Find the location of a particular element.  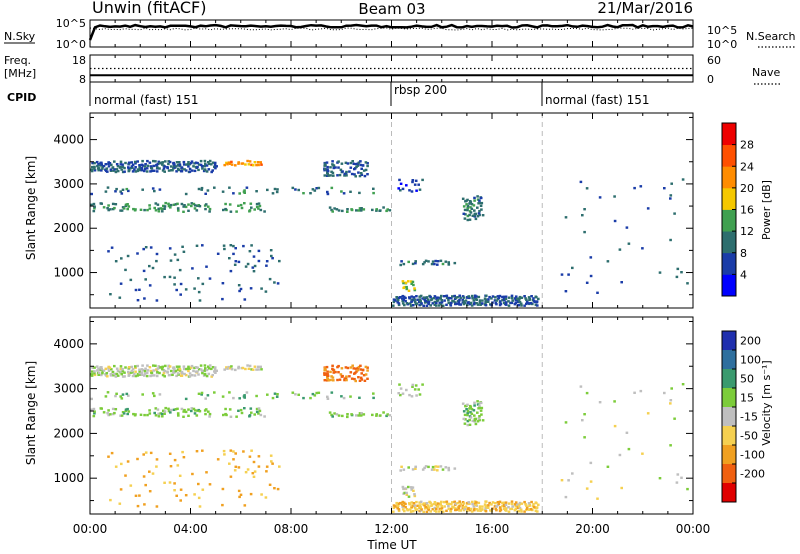

velocity-colorbar-swatch is located at coordinates (729, 398).